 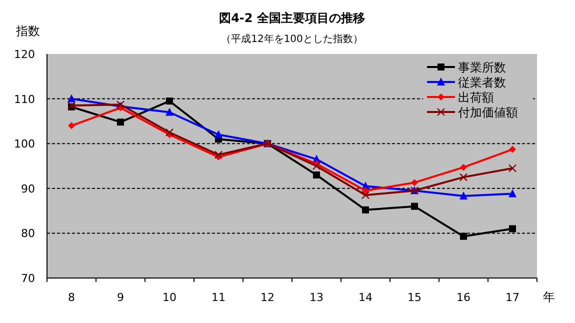 What do you see at coordinates (513, 297) in the screenshot?
I see `x-tick-label: 17` at bounding box center [513, 297].